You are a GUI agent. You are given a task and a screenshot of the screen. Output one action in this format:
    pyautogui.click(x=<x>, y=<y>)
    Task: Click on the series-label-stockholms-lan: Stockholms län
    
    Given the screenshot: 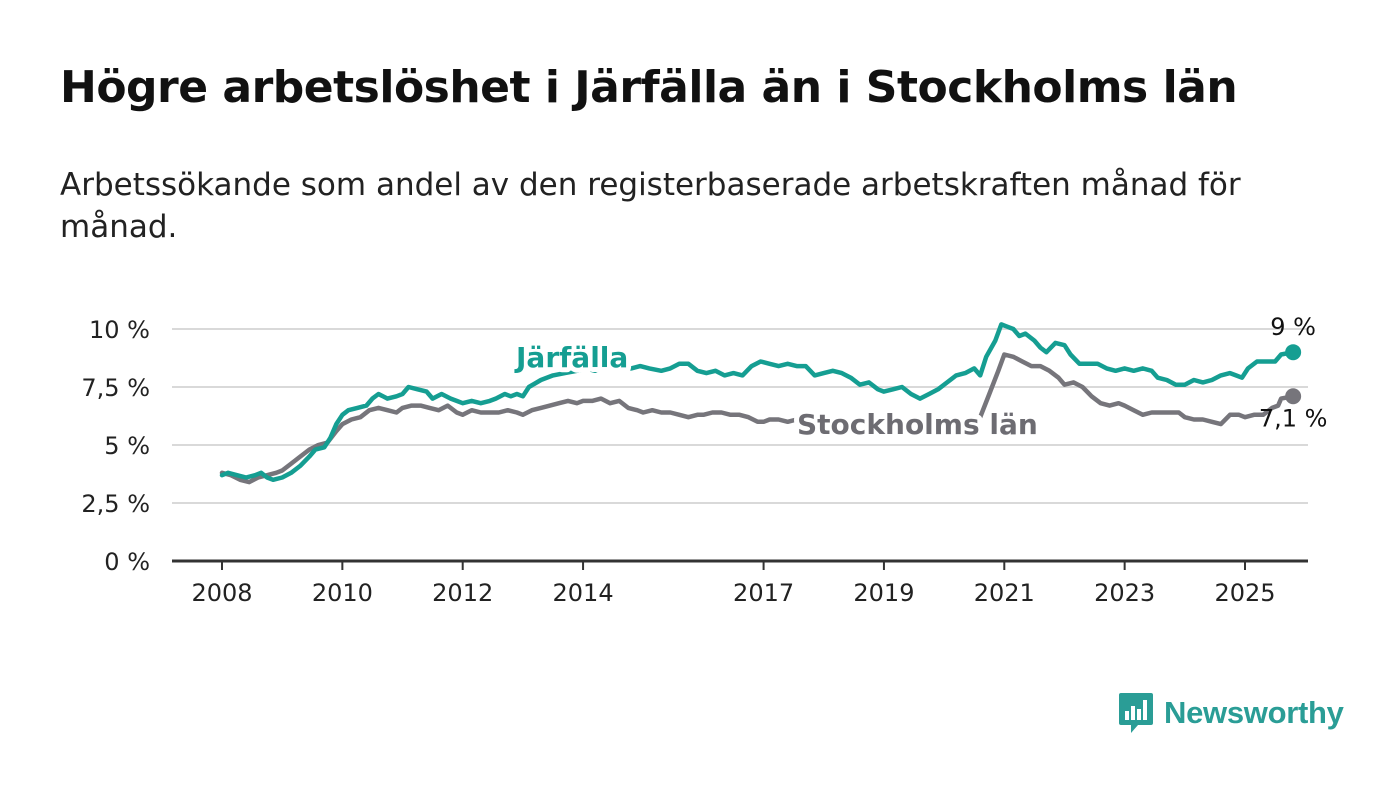 What is the action you would take?
    pyautogui.click(x=917, y=424)
    